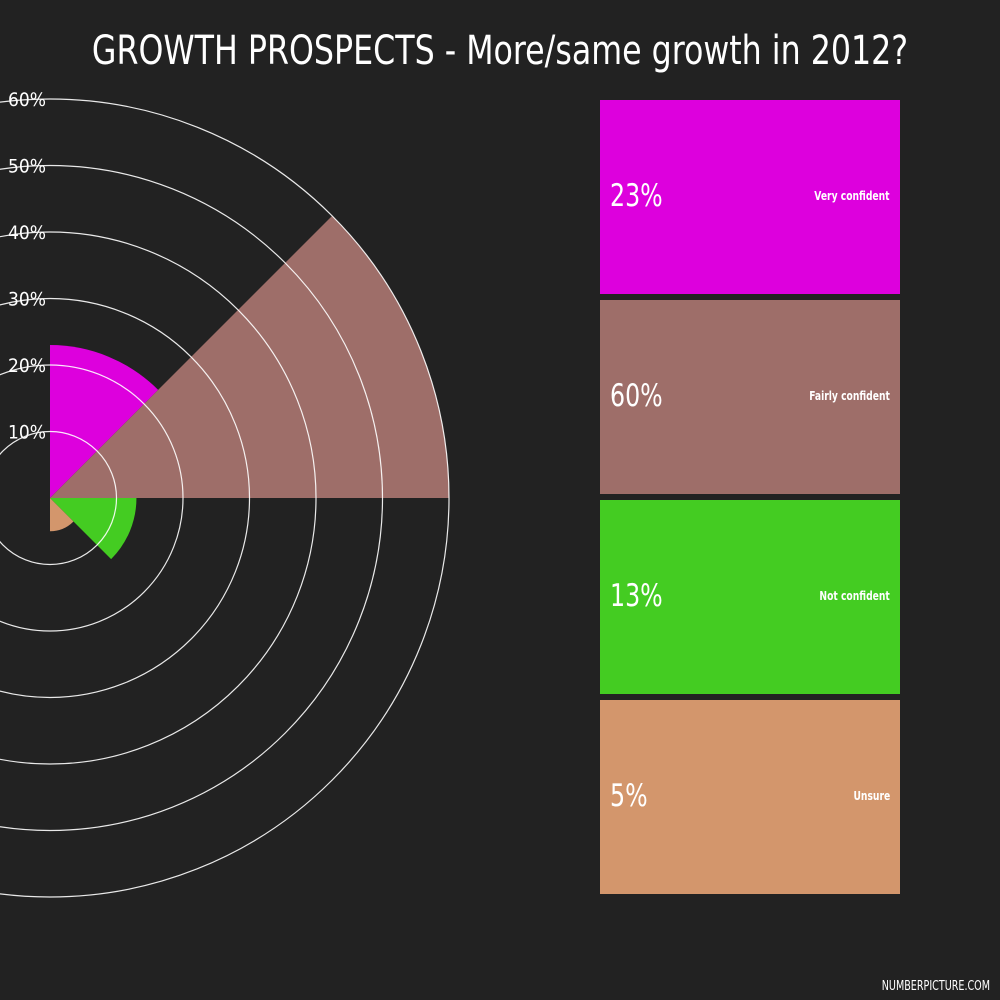 This screenshot has height=1000, width=1000. I want to click on legend-value: 13%, so click(636, 596).